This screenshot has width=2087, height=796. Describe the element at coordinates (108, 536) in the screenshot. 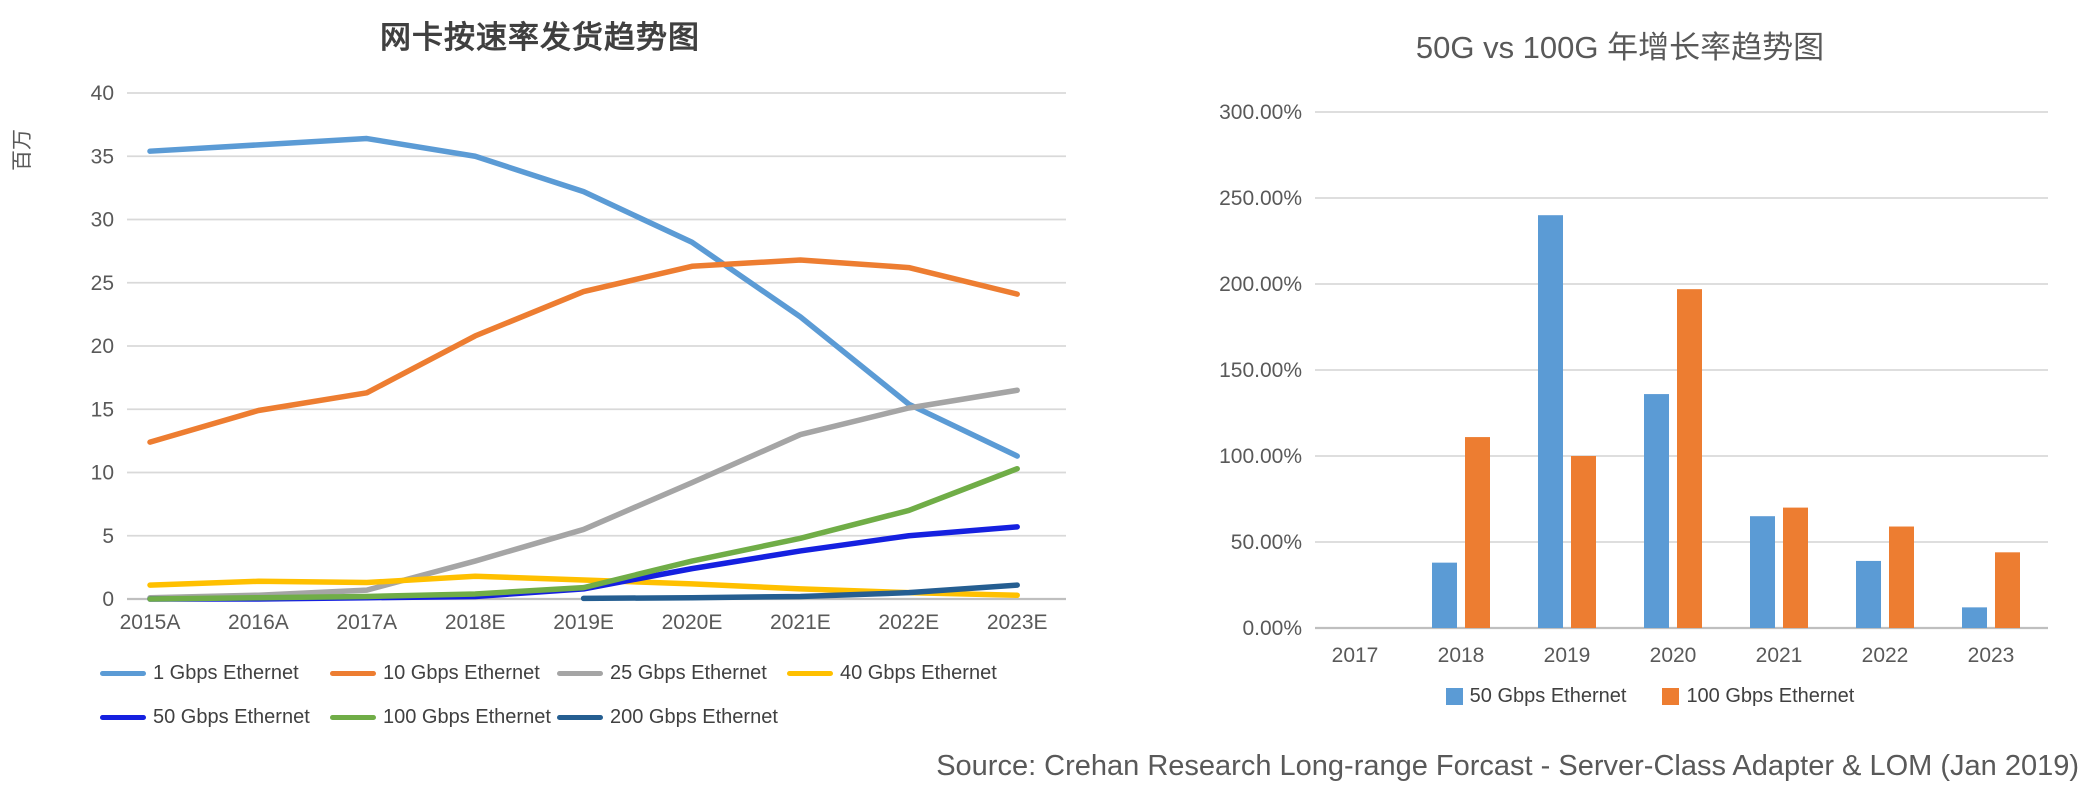

I see `y-tick-label: 5` at that location.